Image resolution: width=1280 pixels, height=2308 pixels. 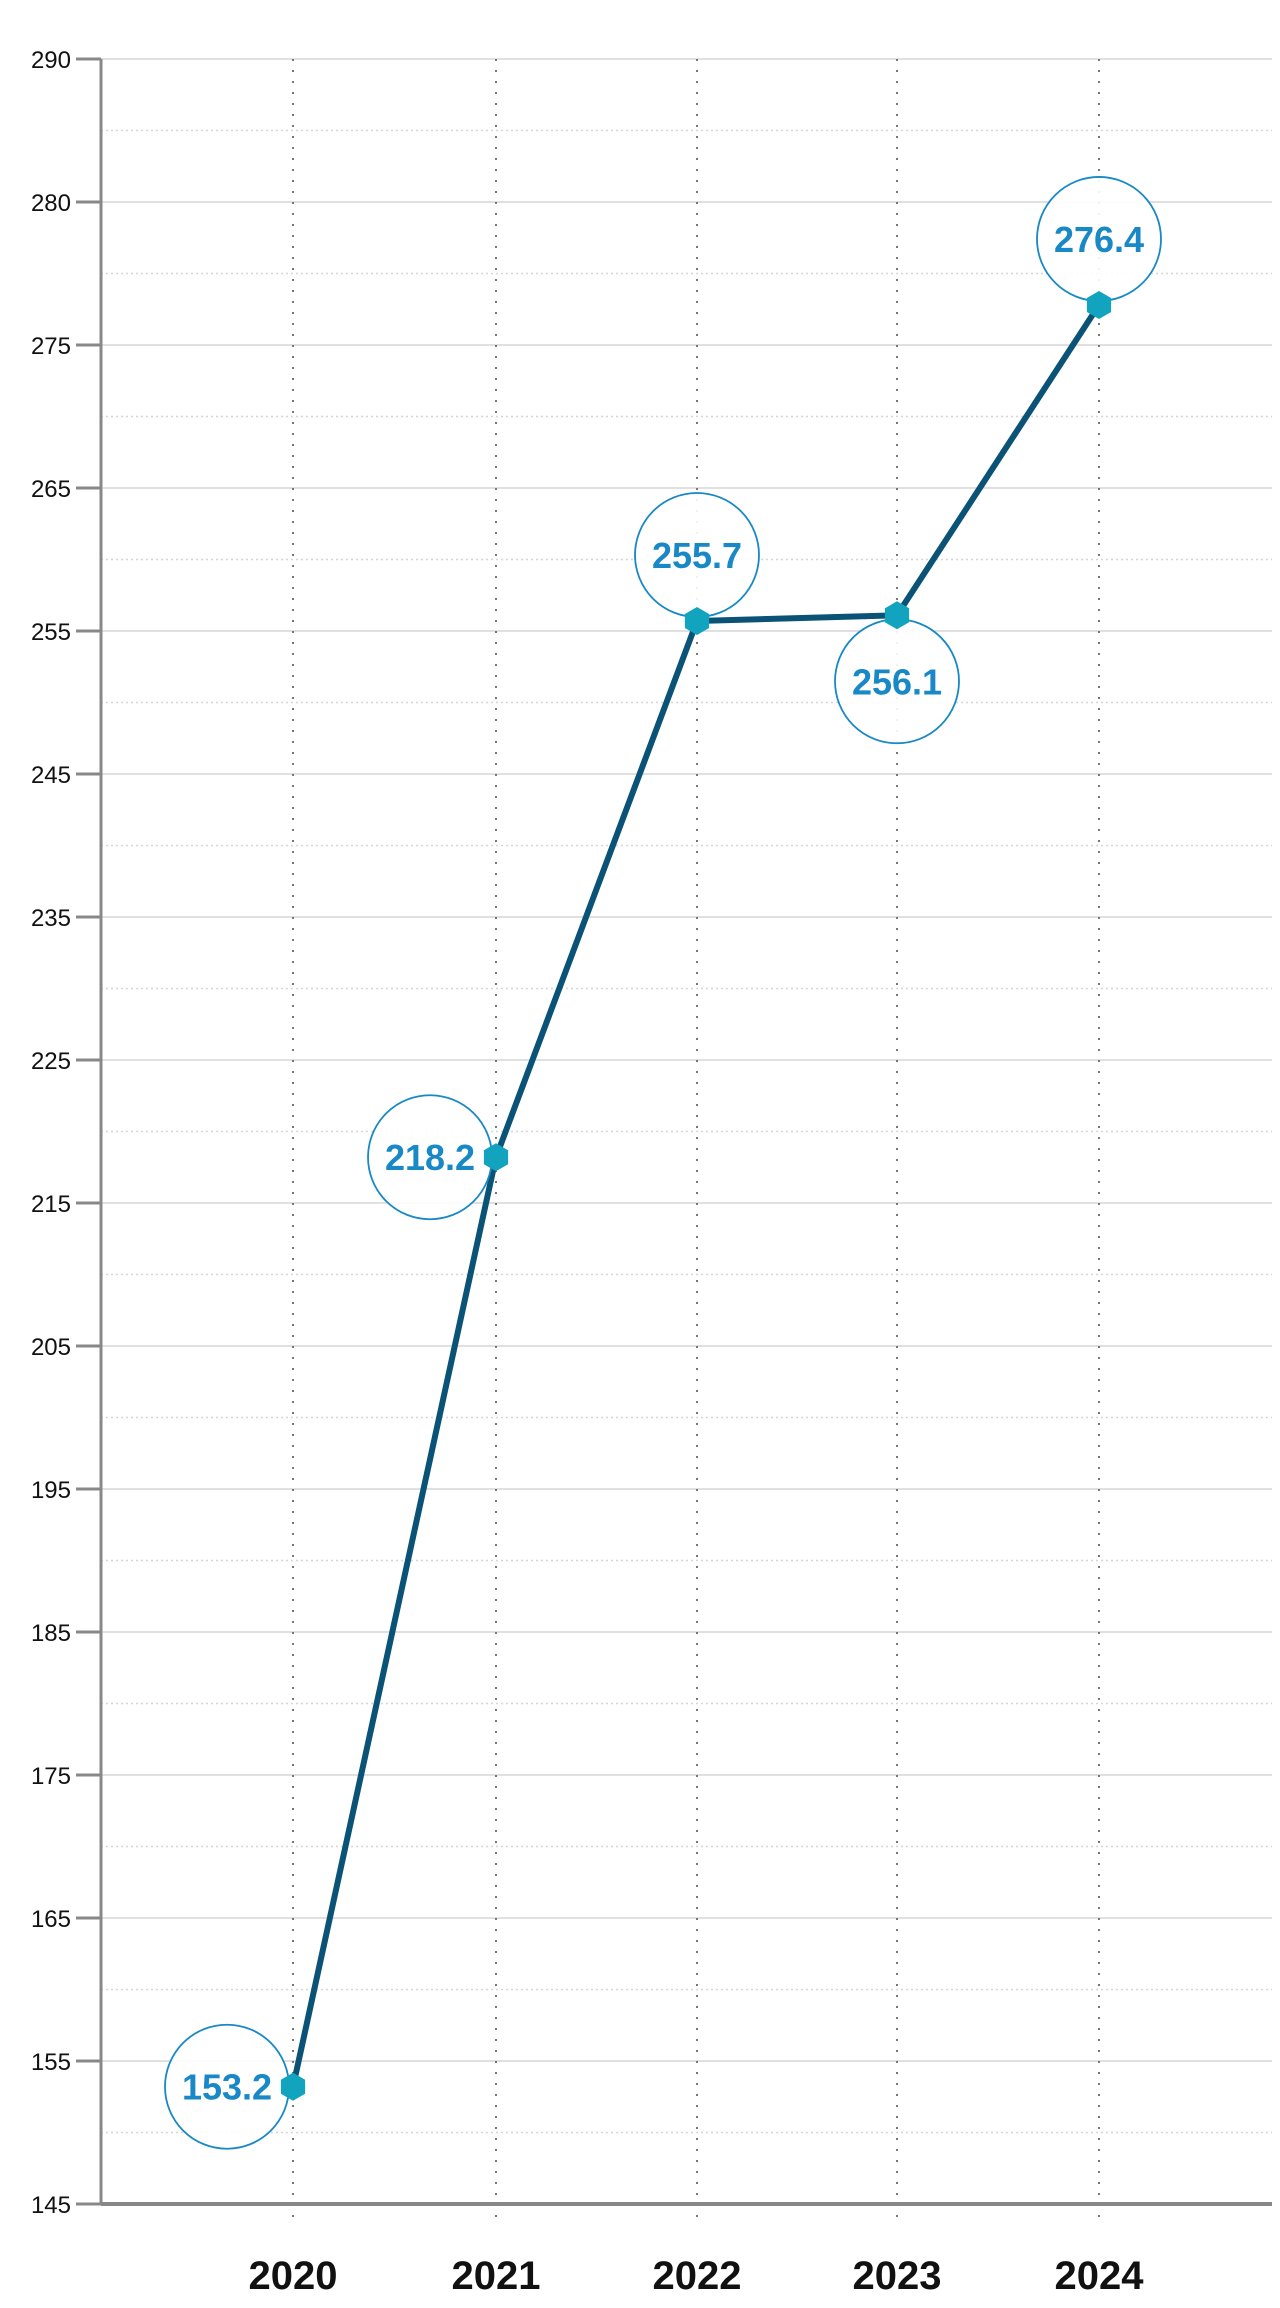 What do you see at coordinates (51, 1204) in the screenshot?
I see `y-tick-label: 215` at bounding box center [51, 1204].